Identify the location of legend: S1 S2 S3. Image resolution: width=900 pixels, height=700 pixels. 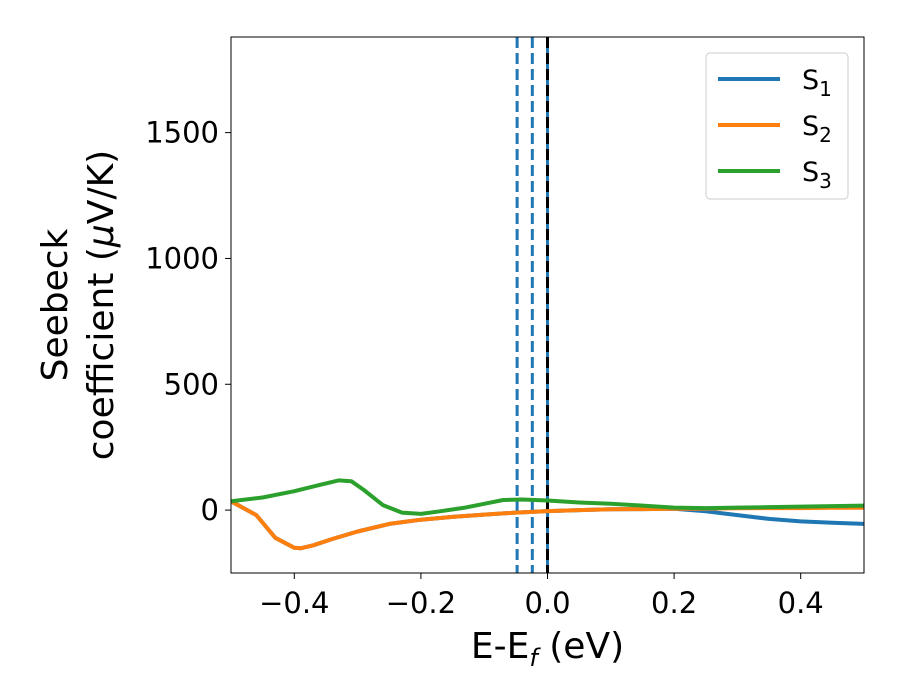
(777, 126).